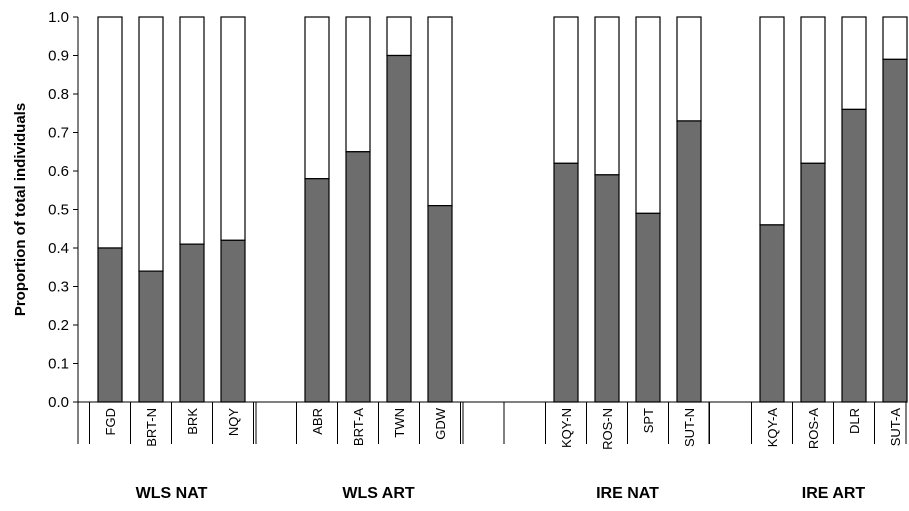 The width and height of the screenshot is (909, 511). What do you see at coordinates (854, 255) in the screenshot?
I see `bar-dlr` at bounding box center [854, 255].